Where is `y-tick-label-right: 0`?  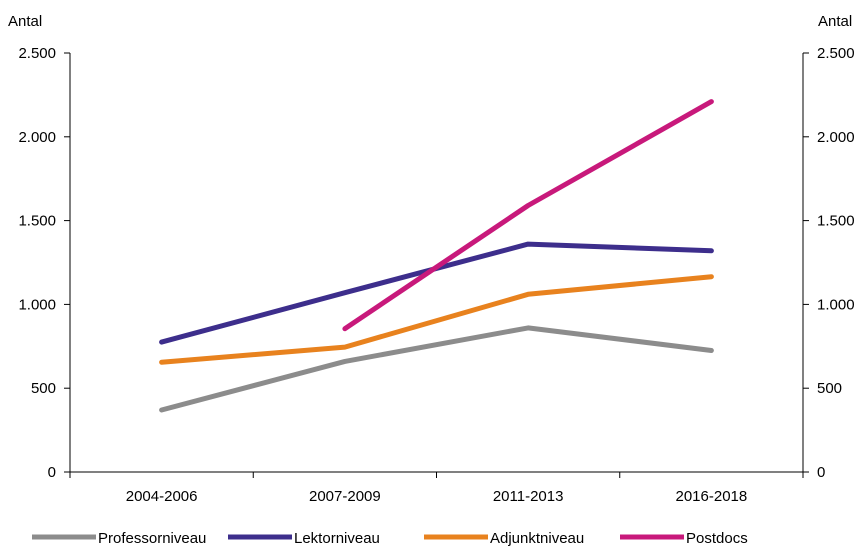
y-tick-label-right: 0 is located at coordinates (821, 472).